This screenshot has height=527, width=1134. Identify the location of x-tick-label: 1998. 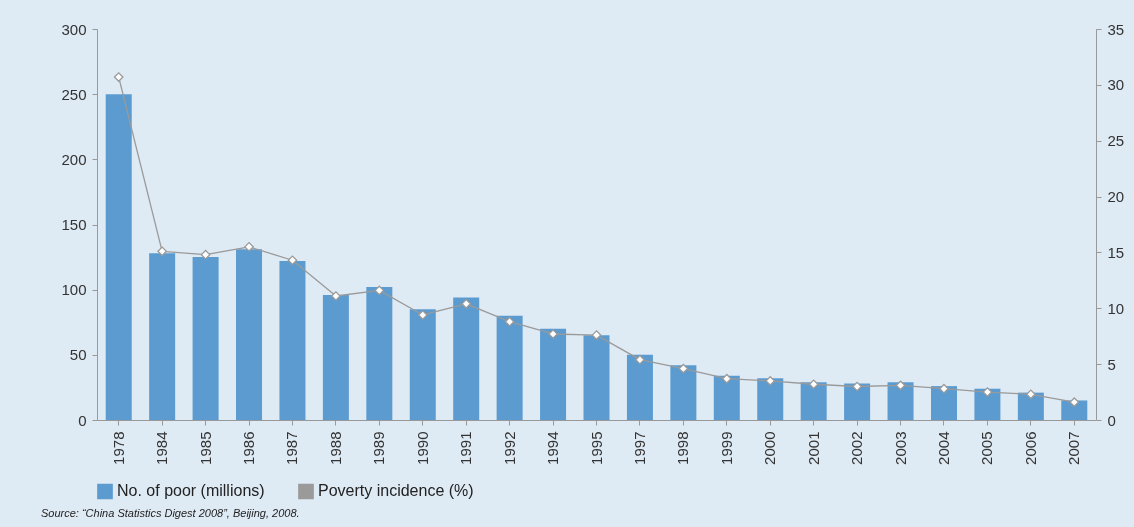
(683, 448).